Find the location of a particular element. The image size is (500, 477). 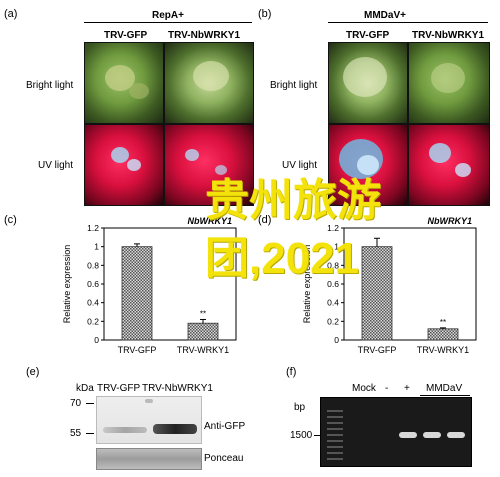

panel-e-kda: kDa is located at coordinates (85, 388).